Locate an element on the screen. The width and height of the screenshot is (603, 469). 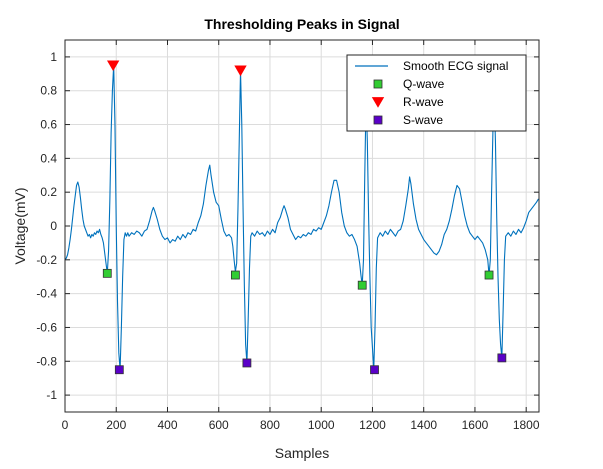
x-tick-label: 200 is located at coordinates (116, 425).